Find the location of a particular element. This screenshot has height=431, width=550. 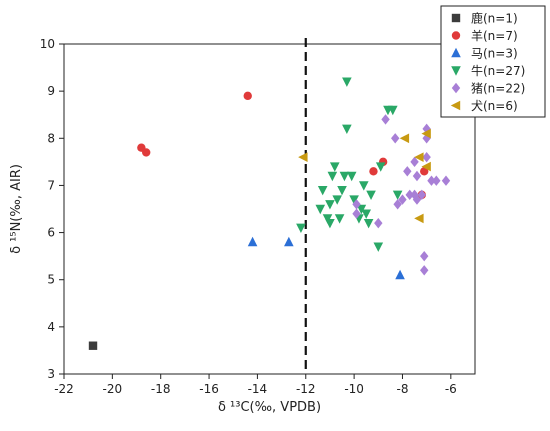

x-tick-label: -8 is located at coordinates (402, 389).